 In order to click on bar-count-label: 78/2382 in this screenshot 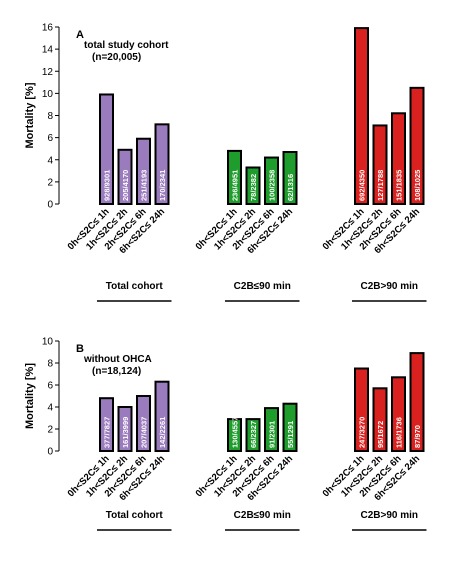, I will do `click(253, 187)`.